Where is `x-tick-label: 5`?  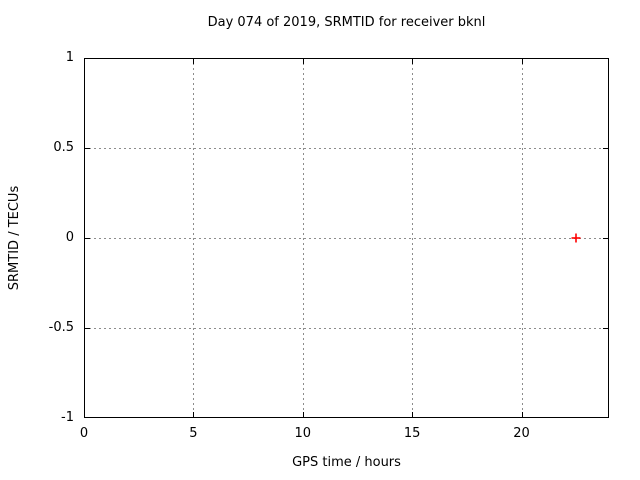 x-tick-label: 5 is located at coordinates (193, 433).